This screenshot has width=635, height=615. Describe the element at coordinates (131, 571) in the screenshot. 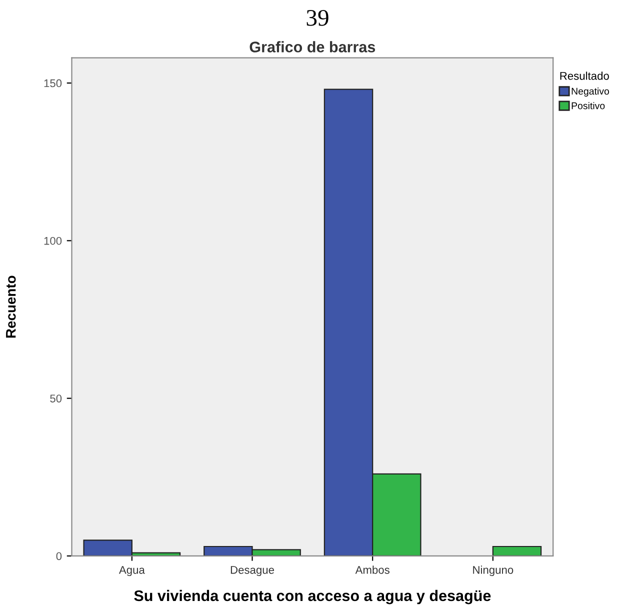

I see `x-tick-label: Agua` at that location.